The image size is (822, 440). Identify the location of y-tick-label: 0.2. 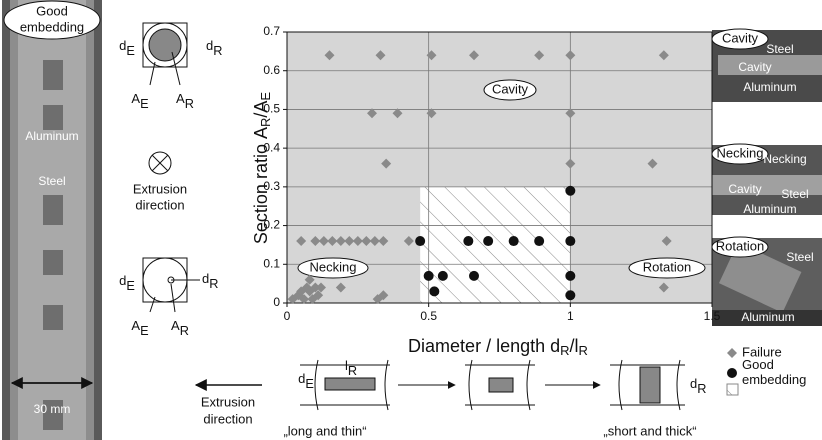
(271, 225).